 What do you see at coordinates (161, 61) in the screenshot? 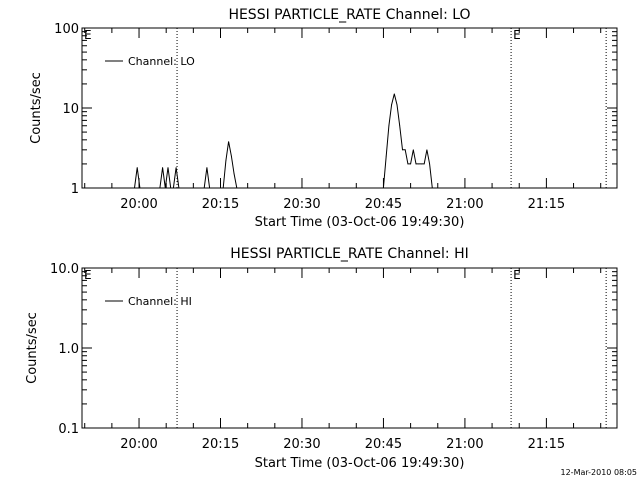
I see `legend-entry: Channel: LO` at bounding box center [161, 61].